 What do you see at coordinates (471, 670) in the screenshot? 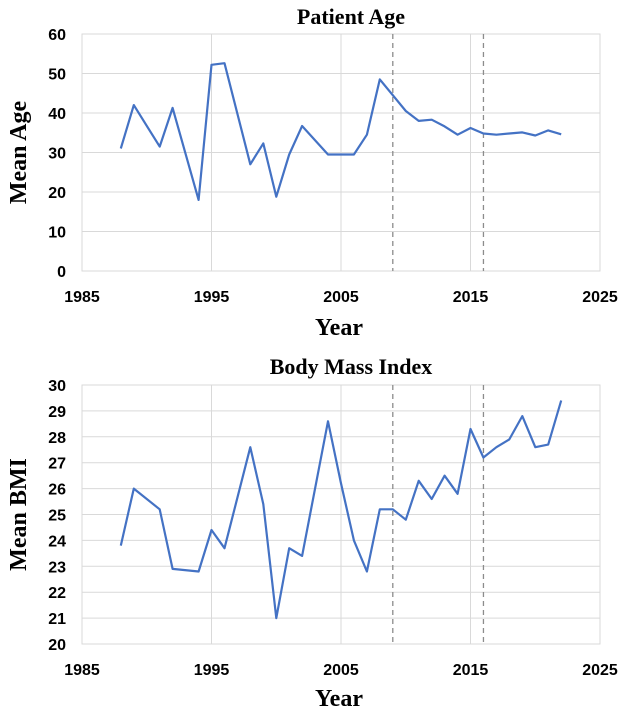
I see `chart-bmi-x-tick-label: 2015` at bounding box center [471, 670].